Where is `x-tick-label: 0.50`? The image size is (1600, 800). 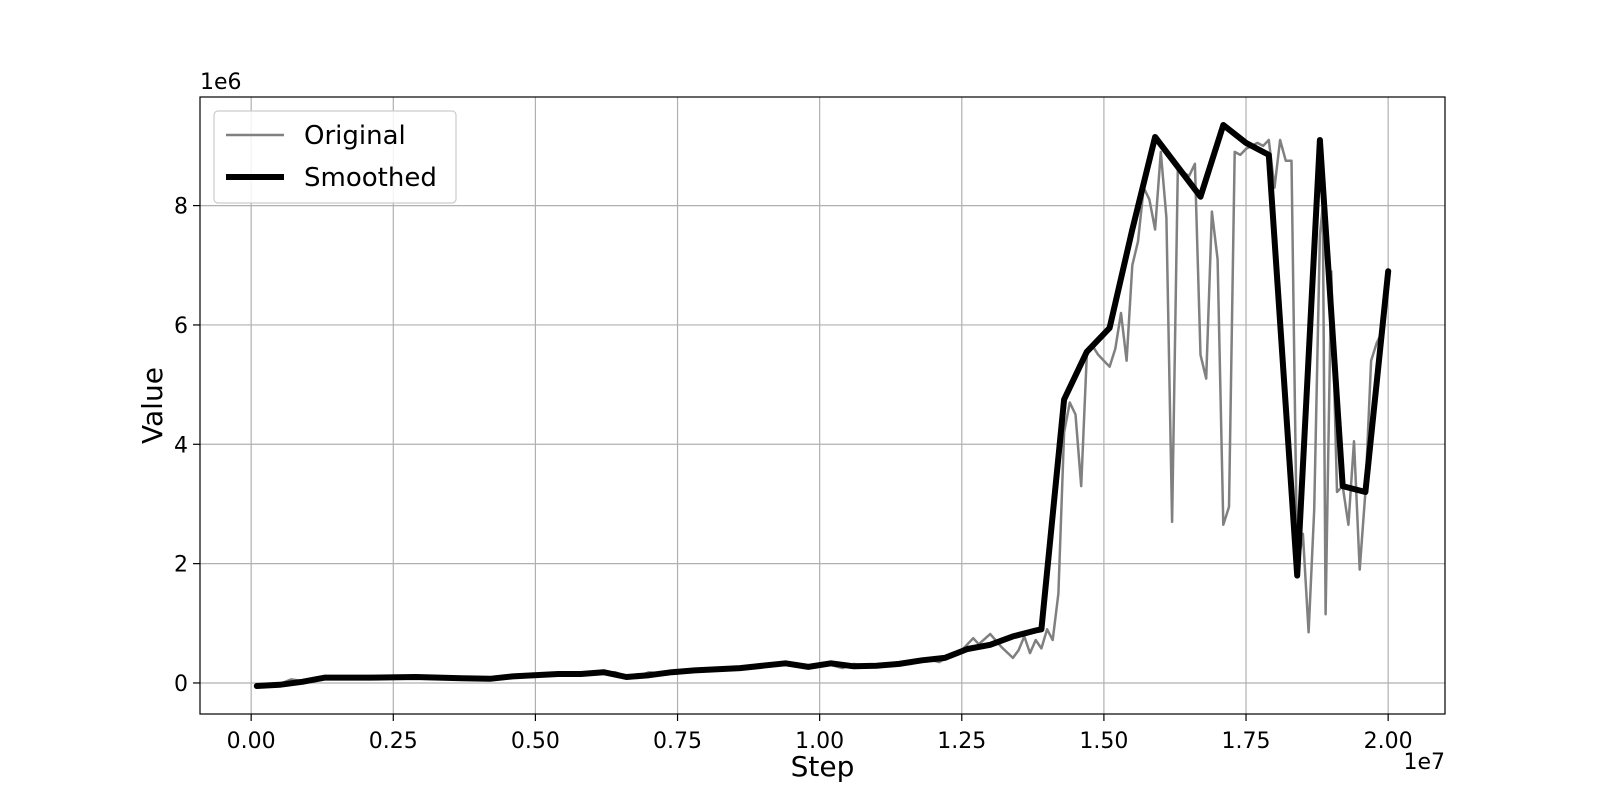
x-tick-label: 0.50 is located at coordinates (535, 741).